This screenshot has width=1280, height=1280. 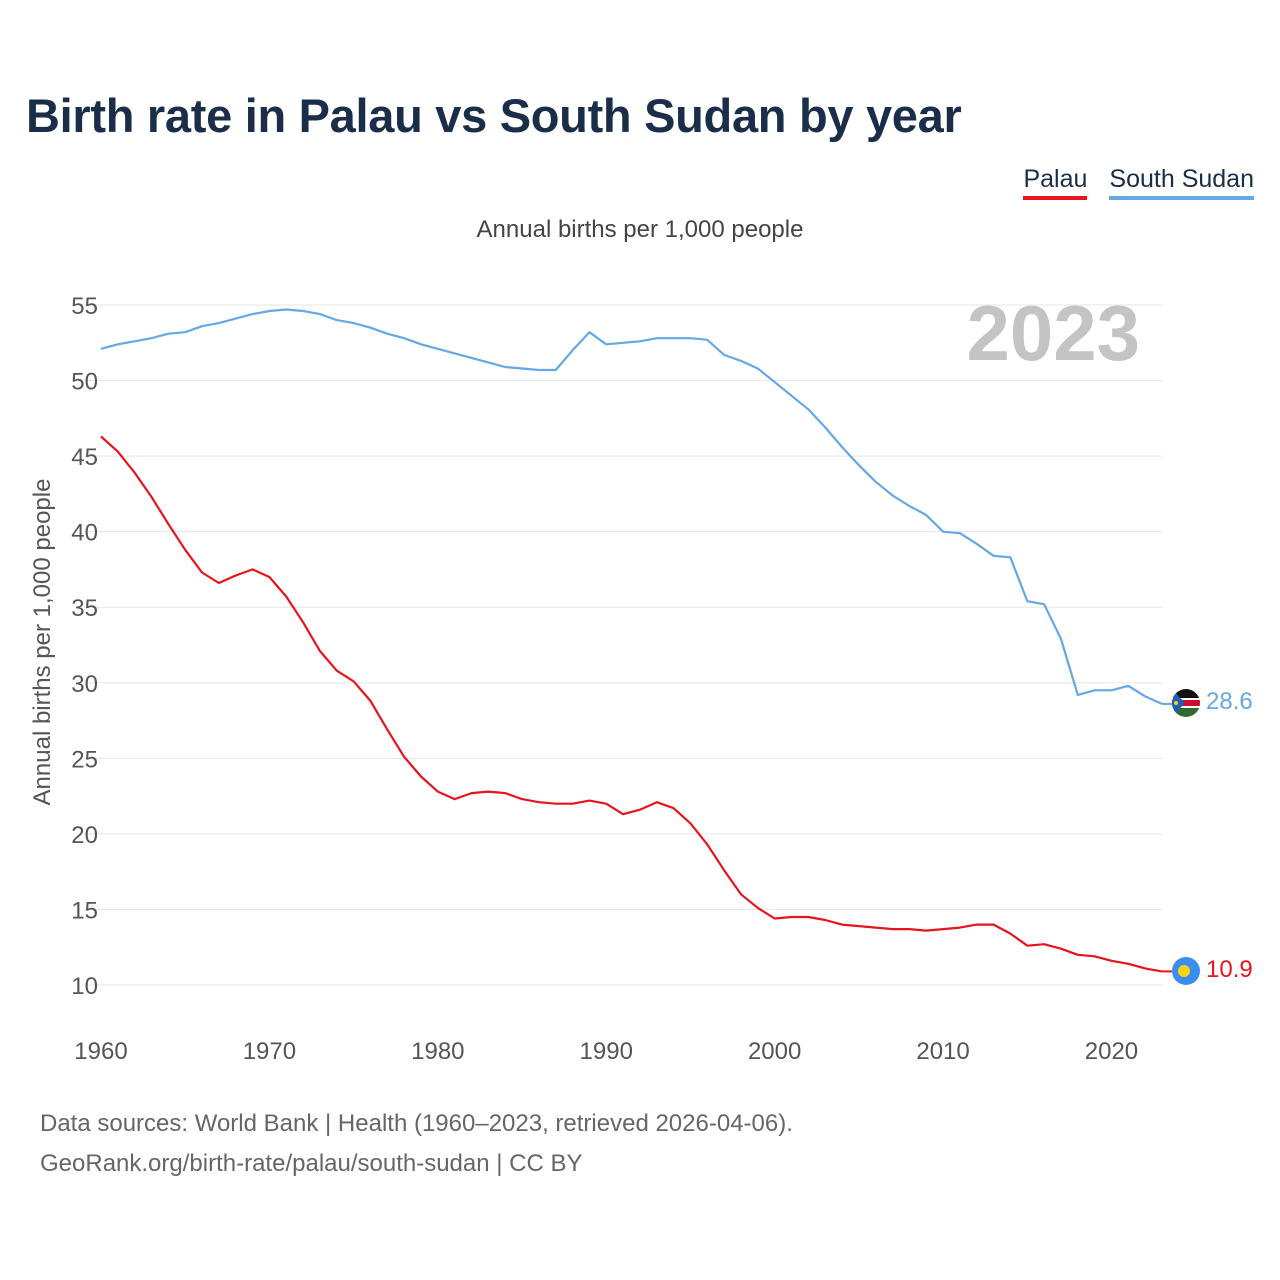 I want to click on y-tick-label: 25, so click(x=84, y=759).